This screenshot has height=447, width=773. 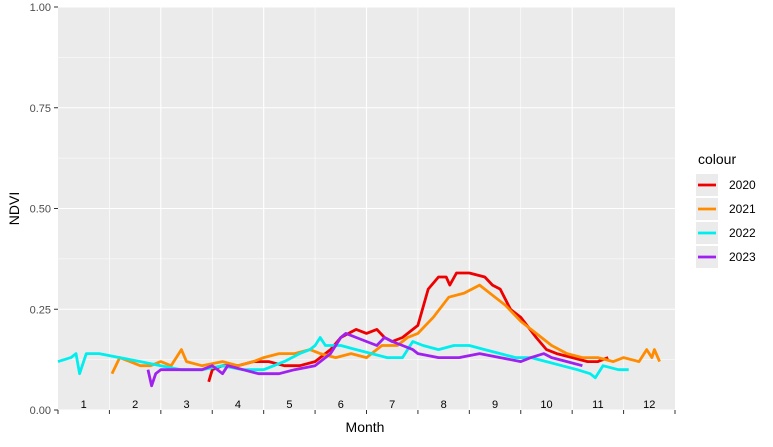 I want to click on x-tick-label: 10, so click(x=546, y=405).